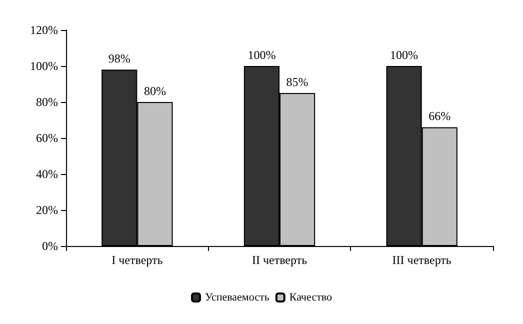 This screenshot has height=324, width=523. Describe the element at coordinates (280, 260) in the screenshot. I see `x-tick-label: II четверть` at that location.